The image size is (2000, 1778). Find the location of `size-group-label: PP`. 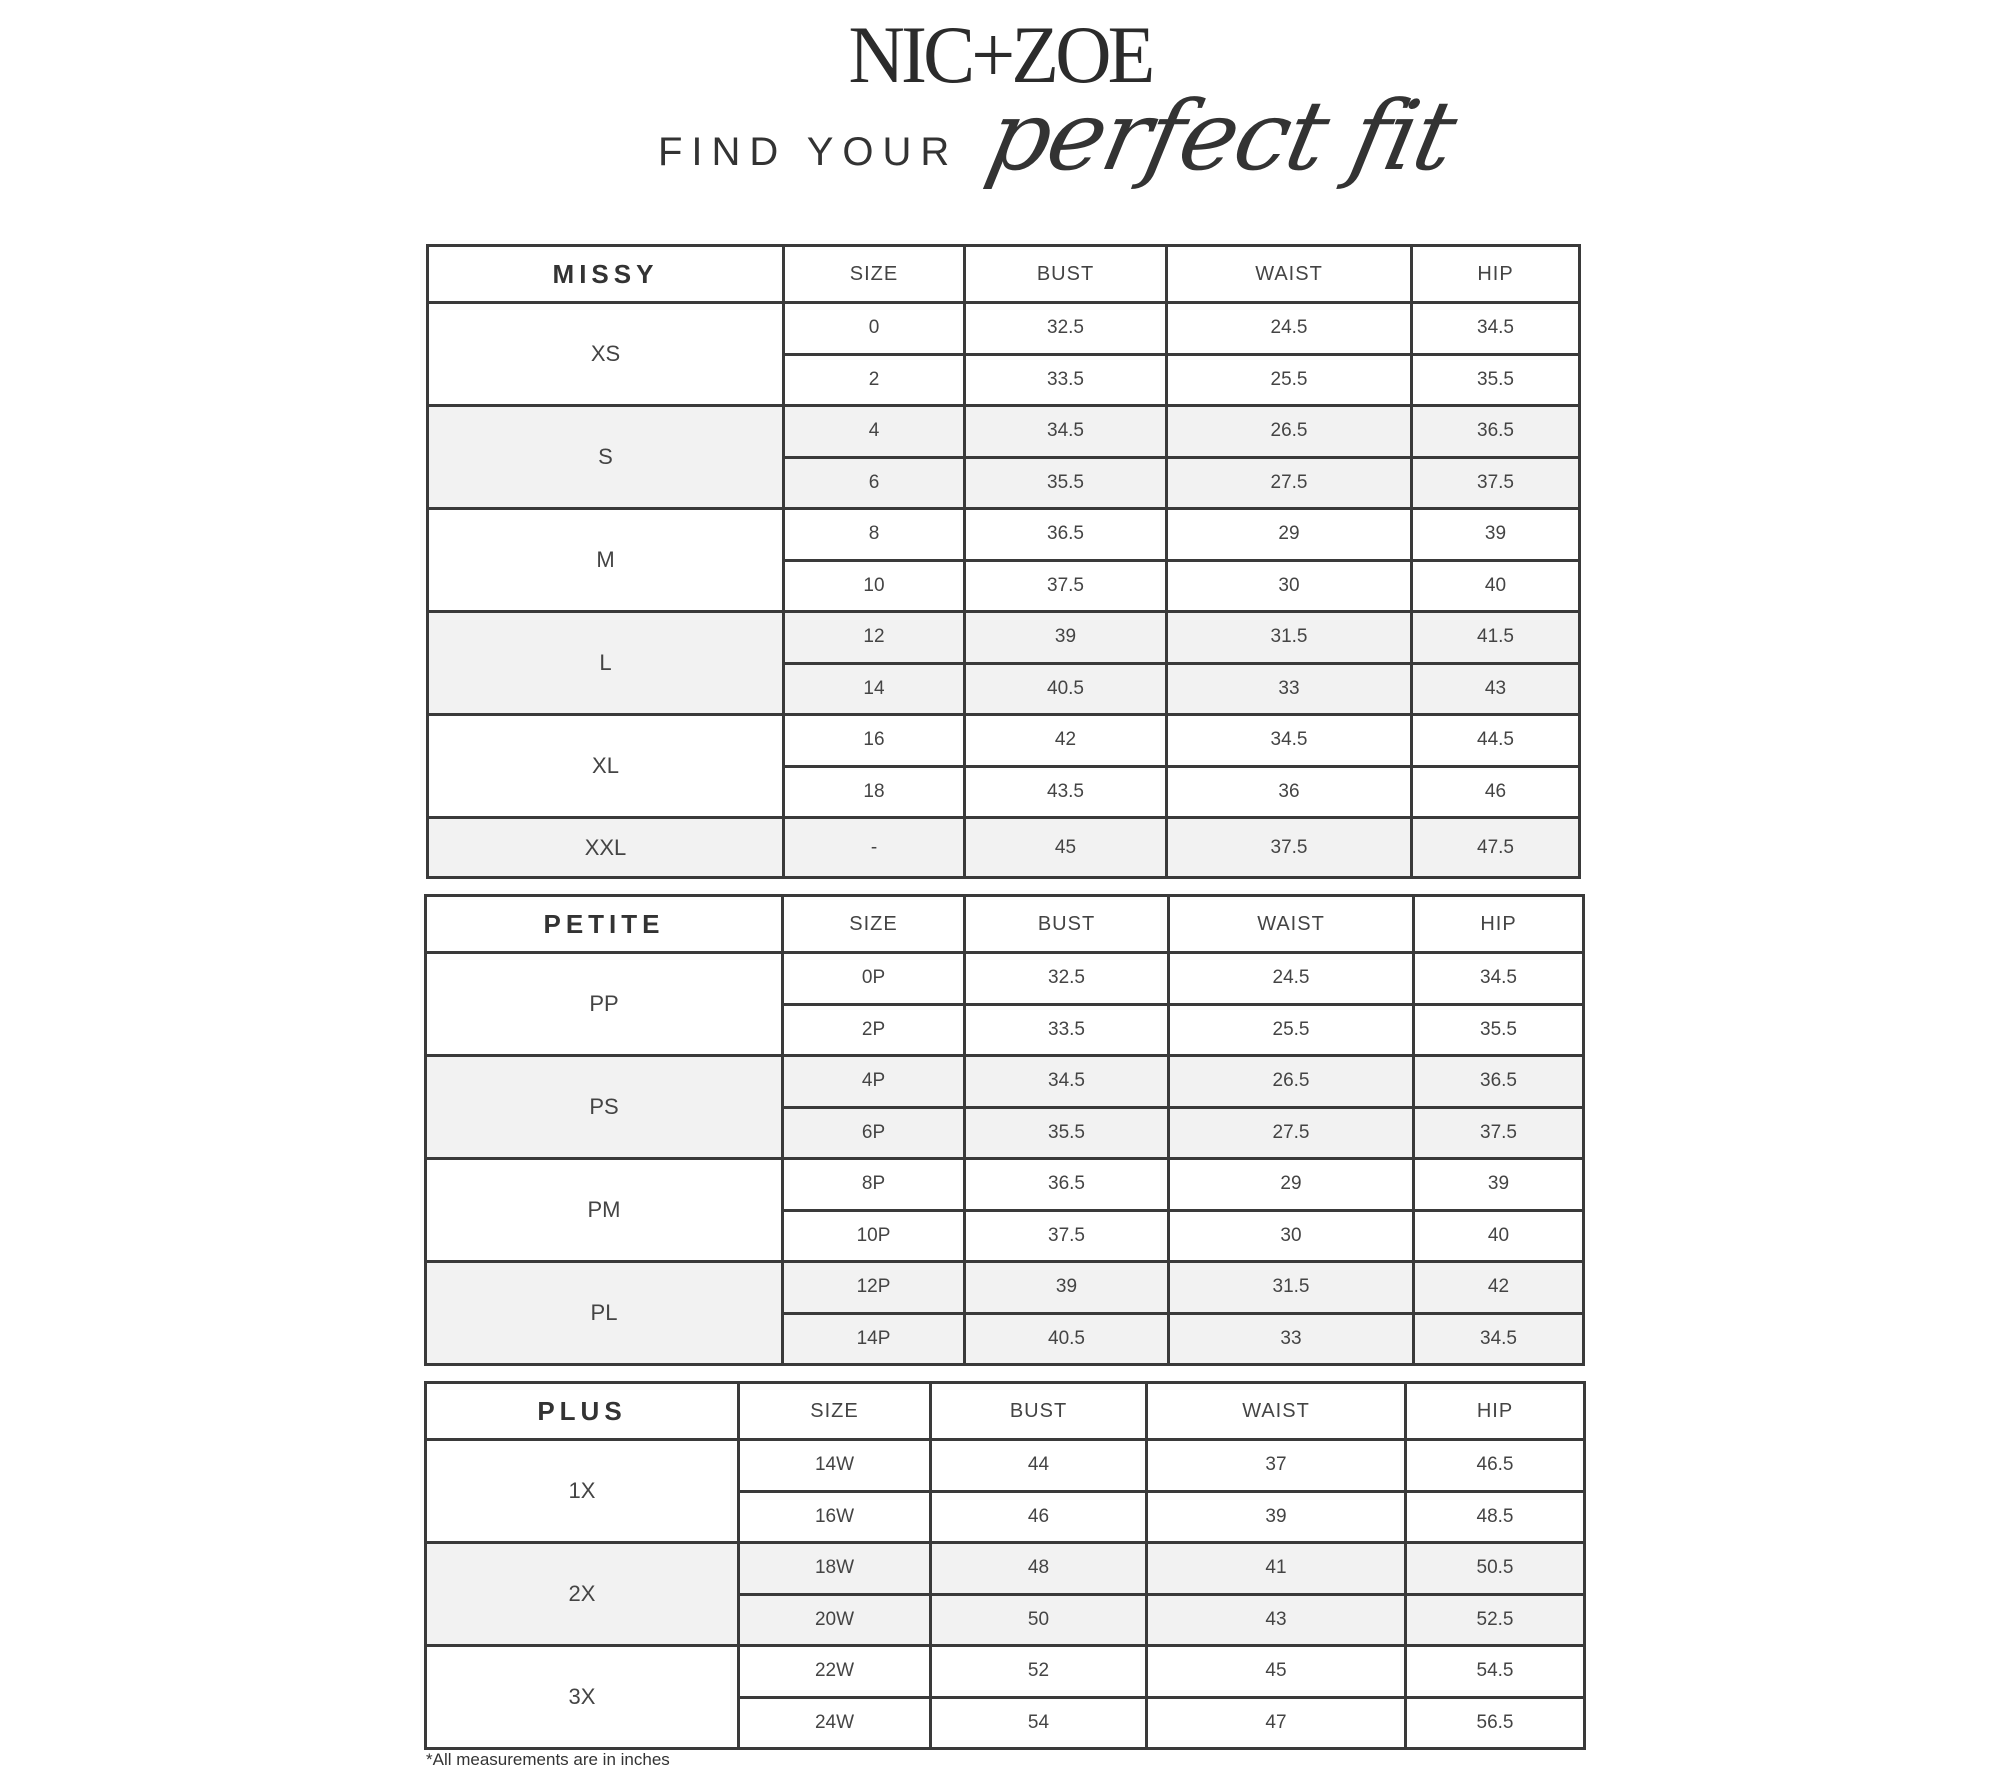

size-group-label: PP is located at coordinates (604, 1004).